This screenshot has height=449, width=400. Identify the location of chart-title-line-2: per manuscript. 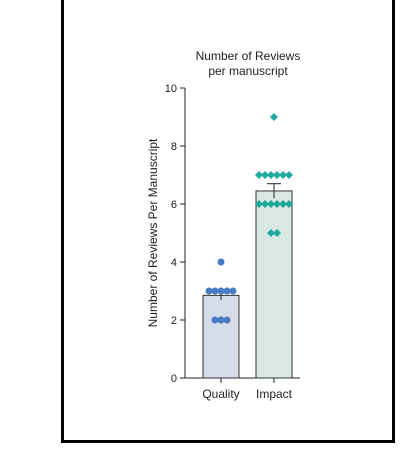
(248, 71).